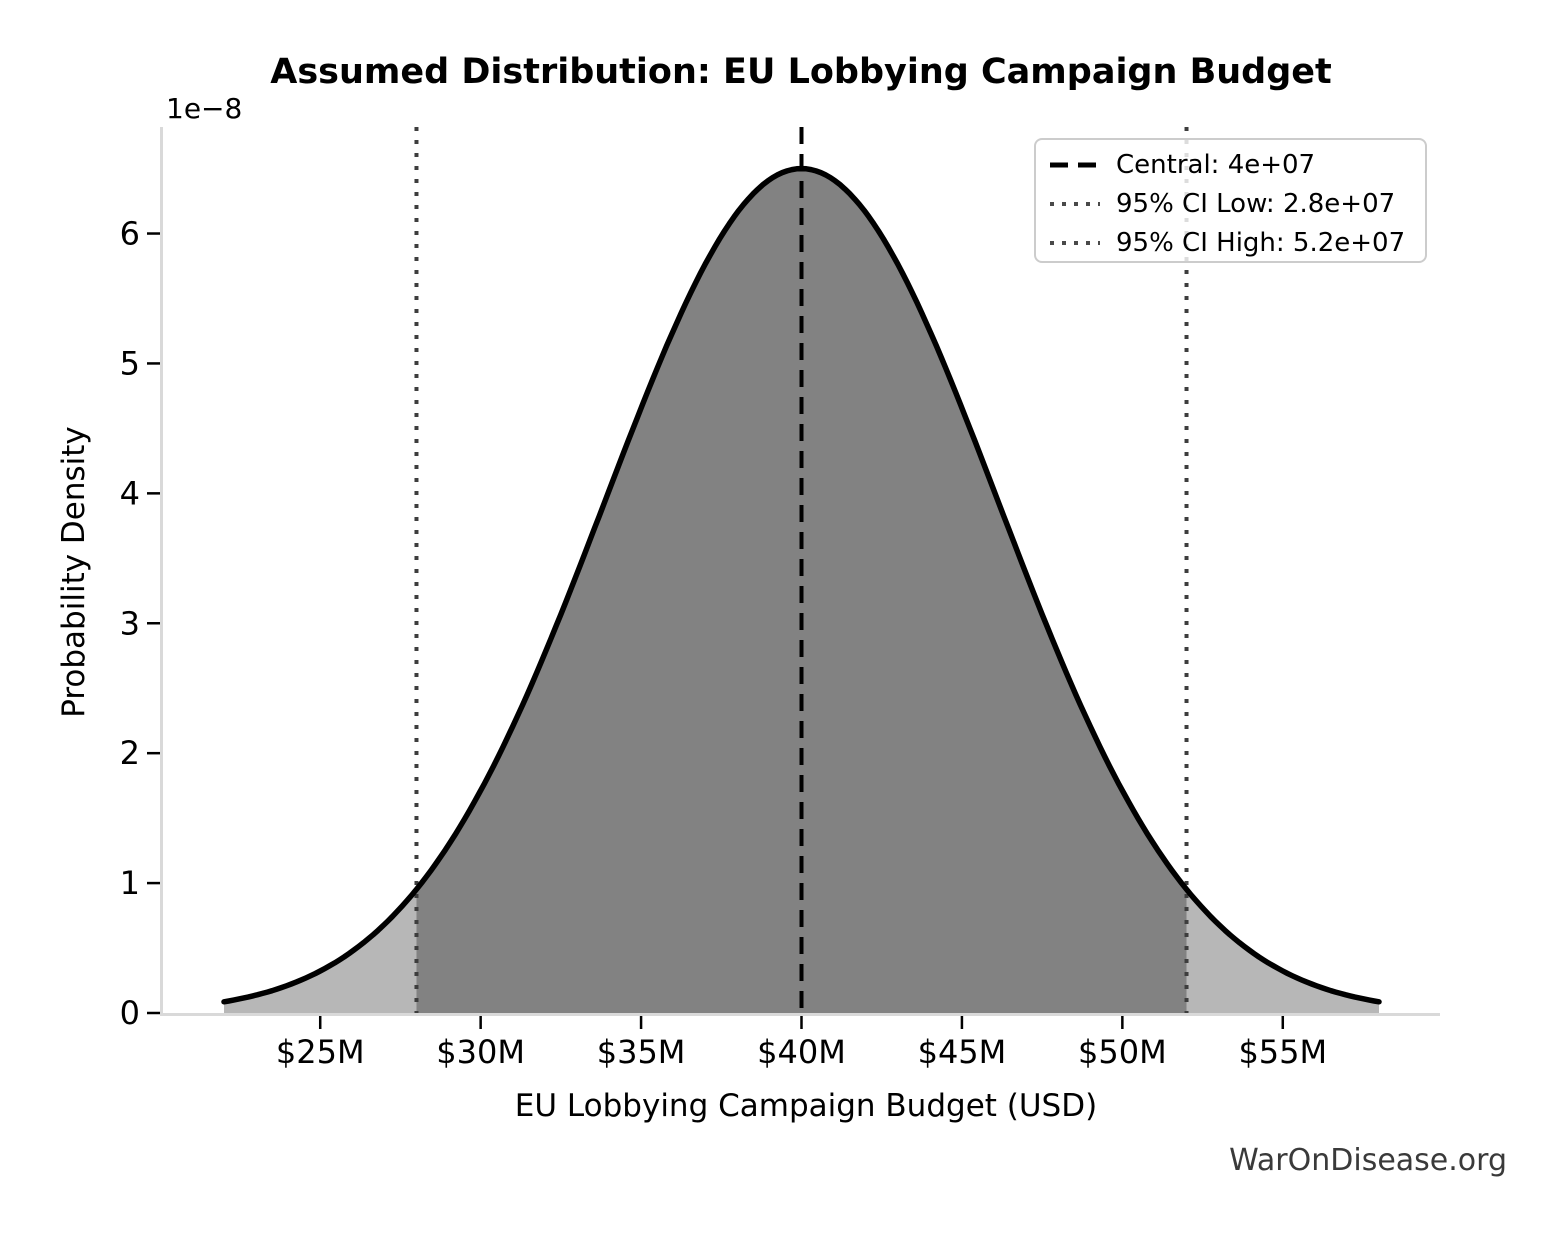  Describe the element at coordinates (130, 883) in the screenshot. I see `y-tick-label: 1` at that location.